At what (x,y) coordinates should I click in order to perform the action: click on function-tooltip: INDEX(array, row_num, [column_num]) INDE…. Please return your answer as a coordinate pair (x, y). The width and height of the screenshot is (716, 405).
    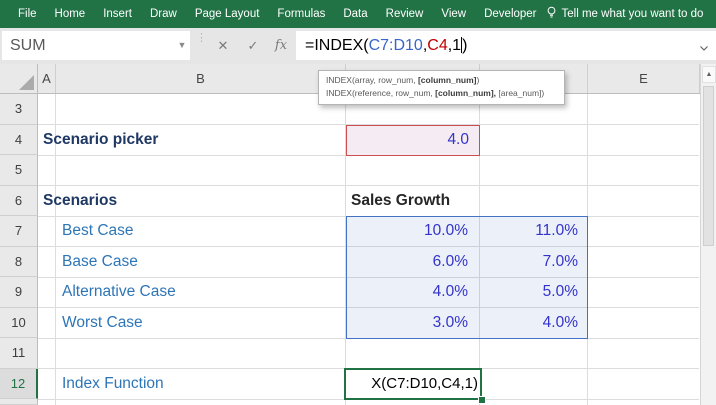
    Looking at the image, I should click on (441, 87).